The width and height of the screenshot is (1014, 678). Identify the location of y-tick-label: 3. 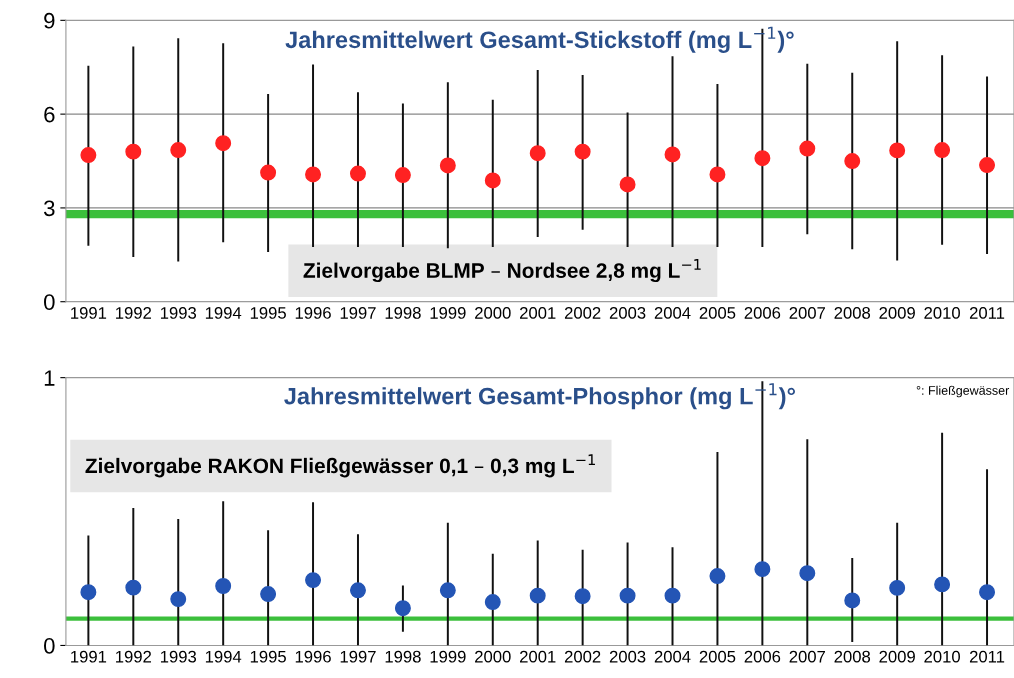
(49, 208).